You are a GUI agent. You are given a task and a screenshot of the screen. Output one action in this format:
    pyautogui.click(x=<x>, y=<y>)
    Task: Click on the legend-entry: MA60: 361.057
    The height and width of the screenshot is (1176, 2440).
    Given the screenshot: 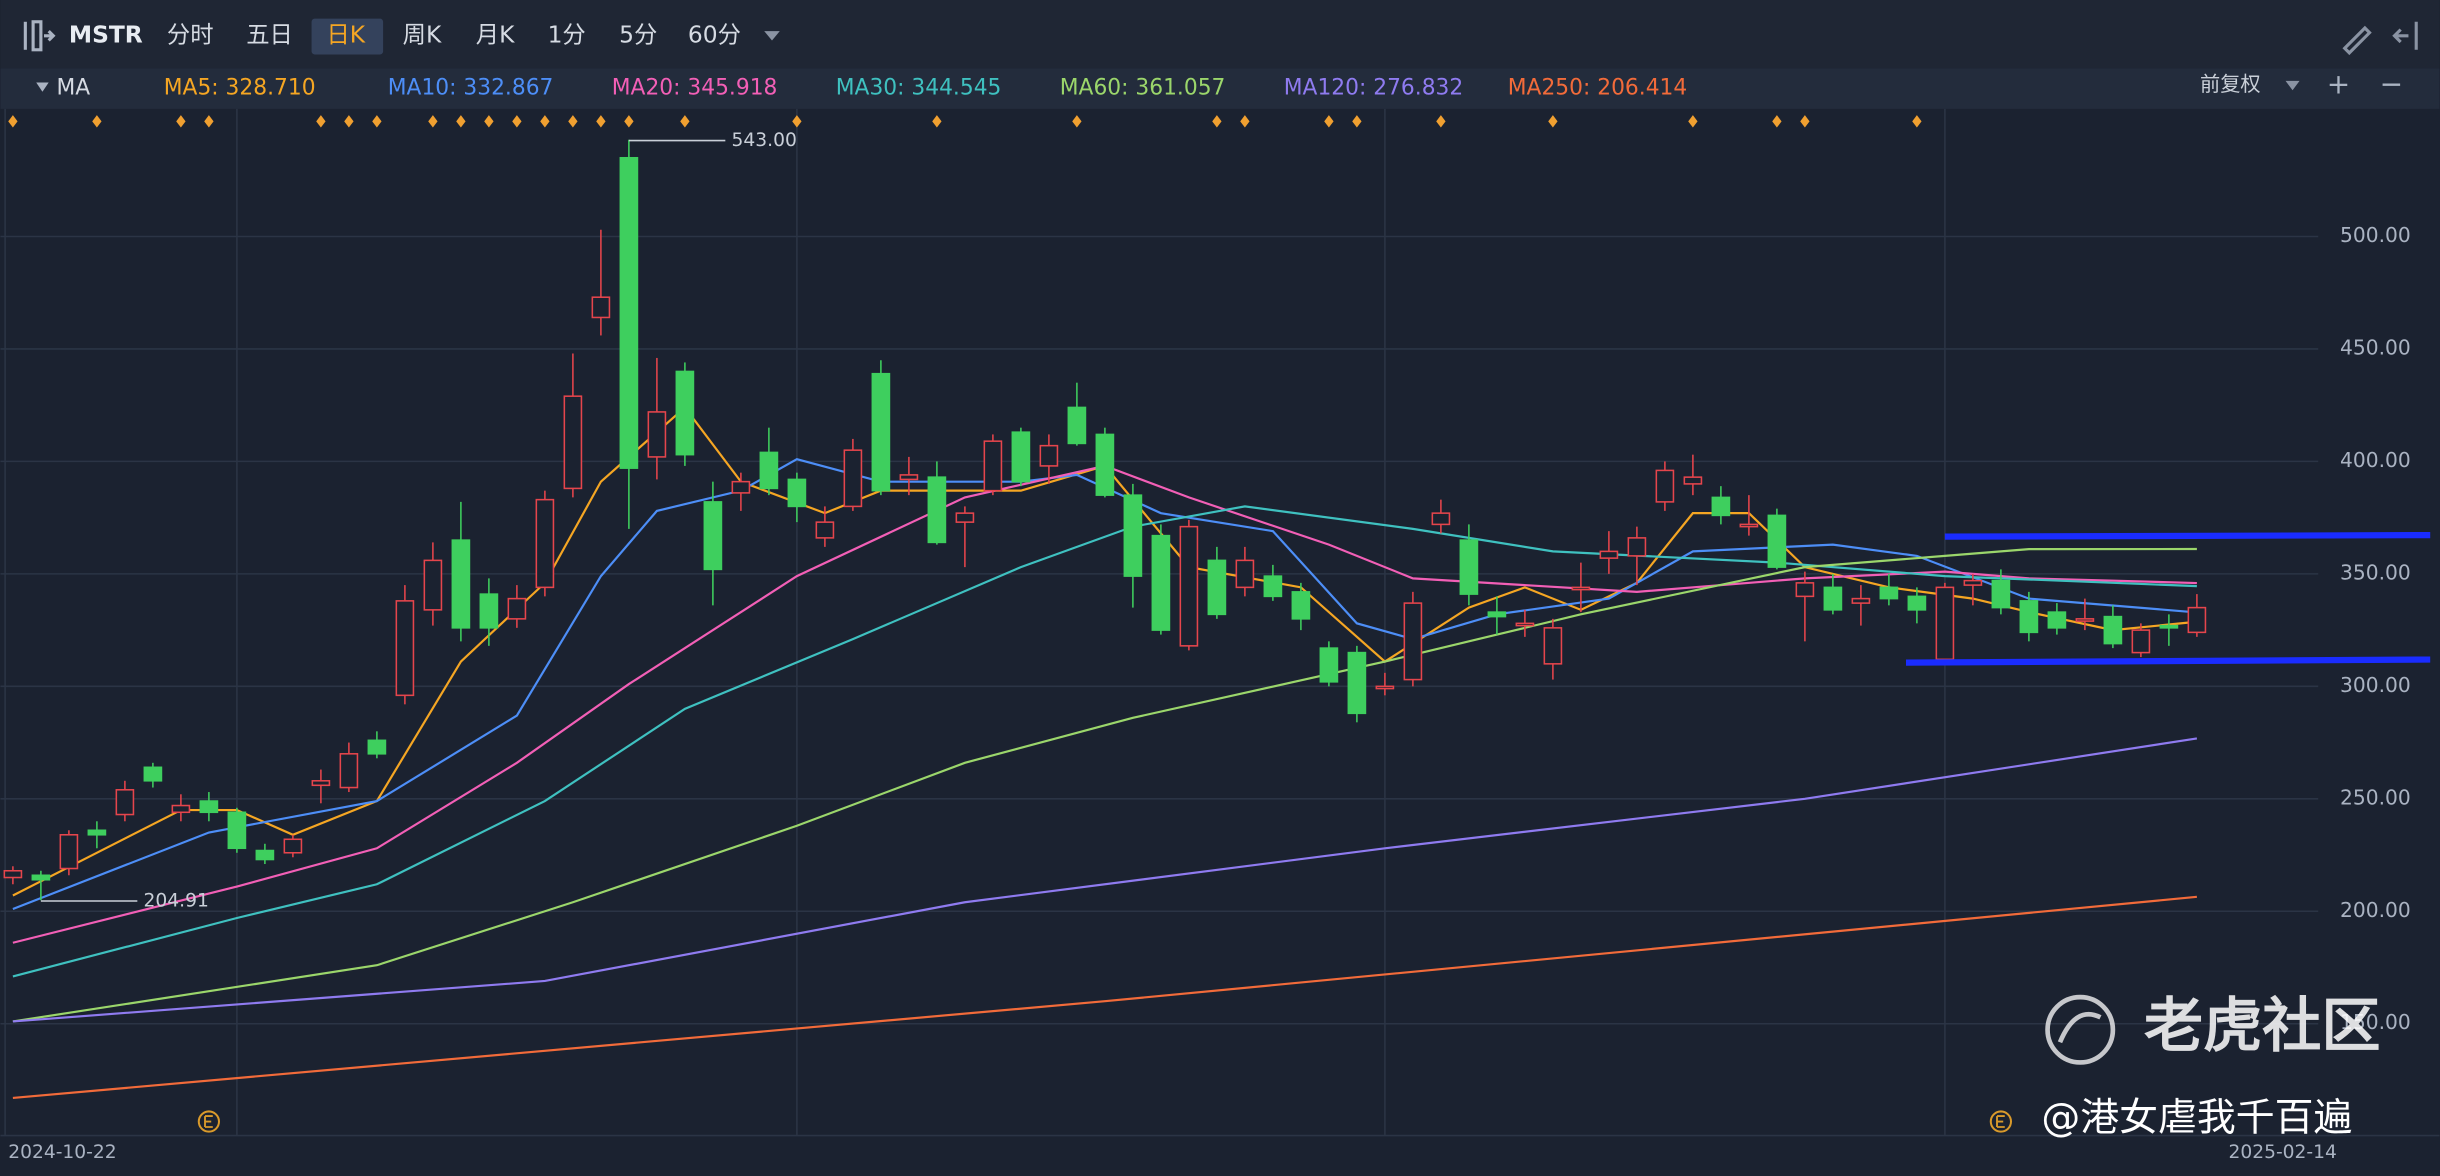 What is the action you would take?
    pyautogui.click(x=1143, y=88)
    